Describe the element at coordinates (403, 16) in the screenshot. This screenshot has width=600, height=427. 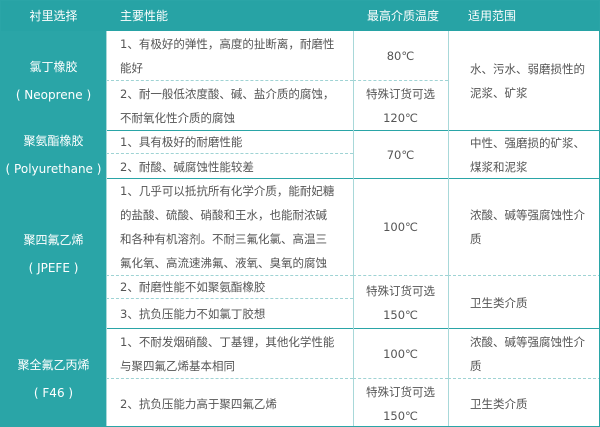
I see `header-text: 最高介质温度` at that location.